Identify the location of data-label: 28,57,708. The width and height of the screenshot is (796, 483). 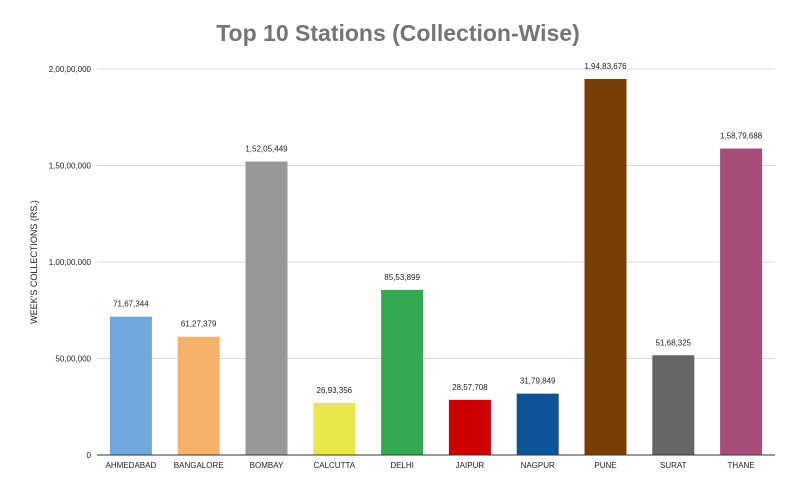
(470, 387).